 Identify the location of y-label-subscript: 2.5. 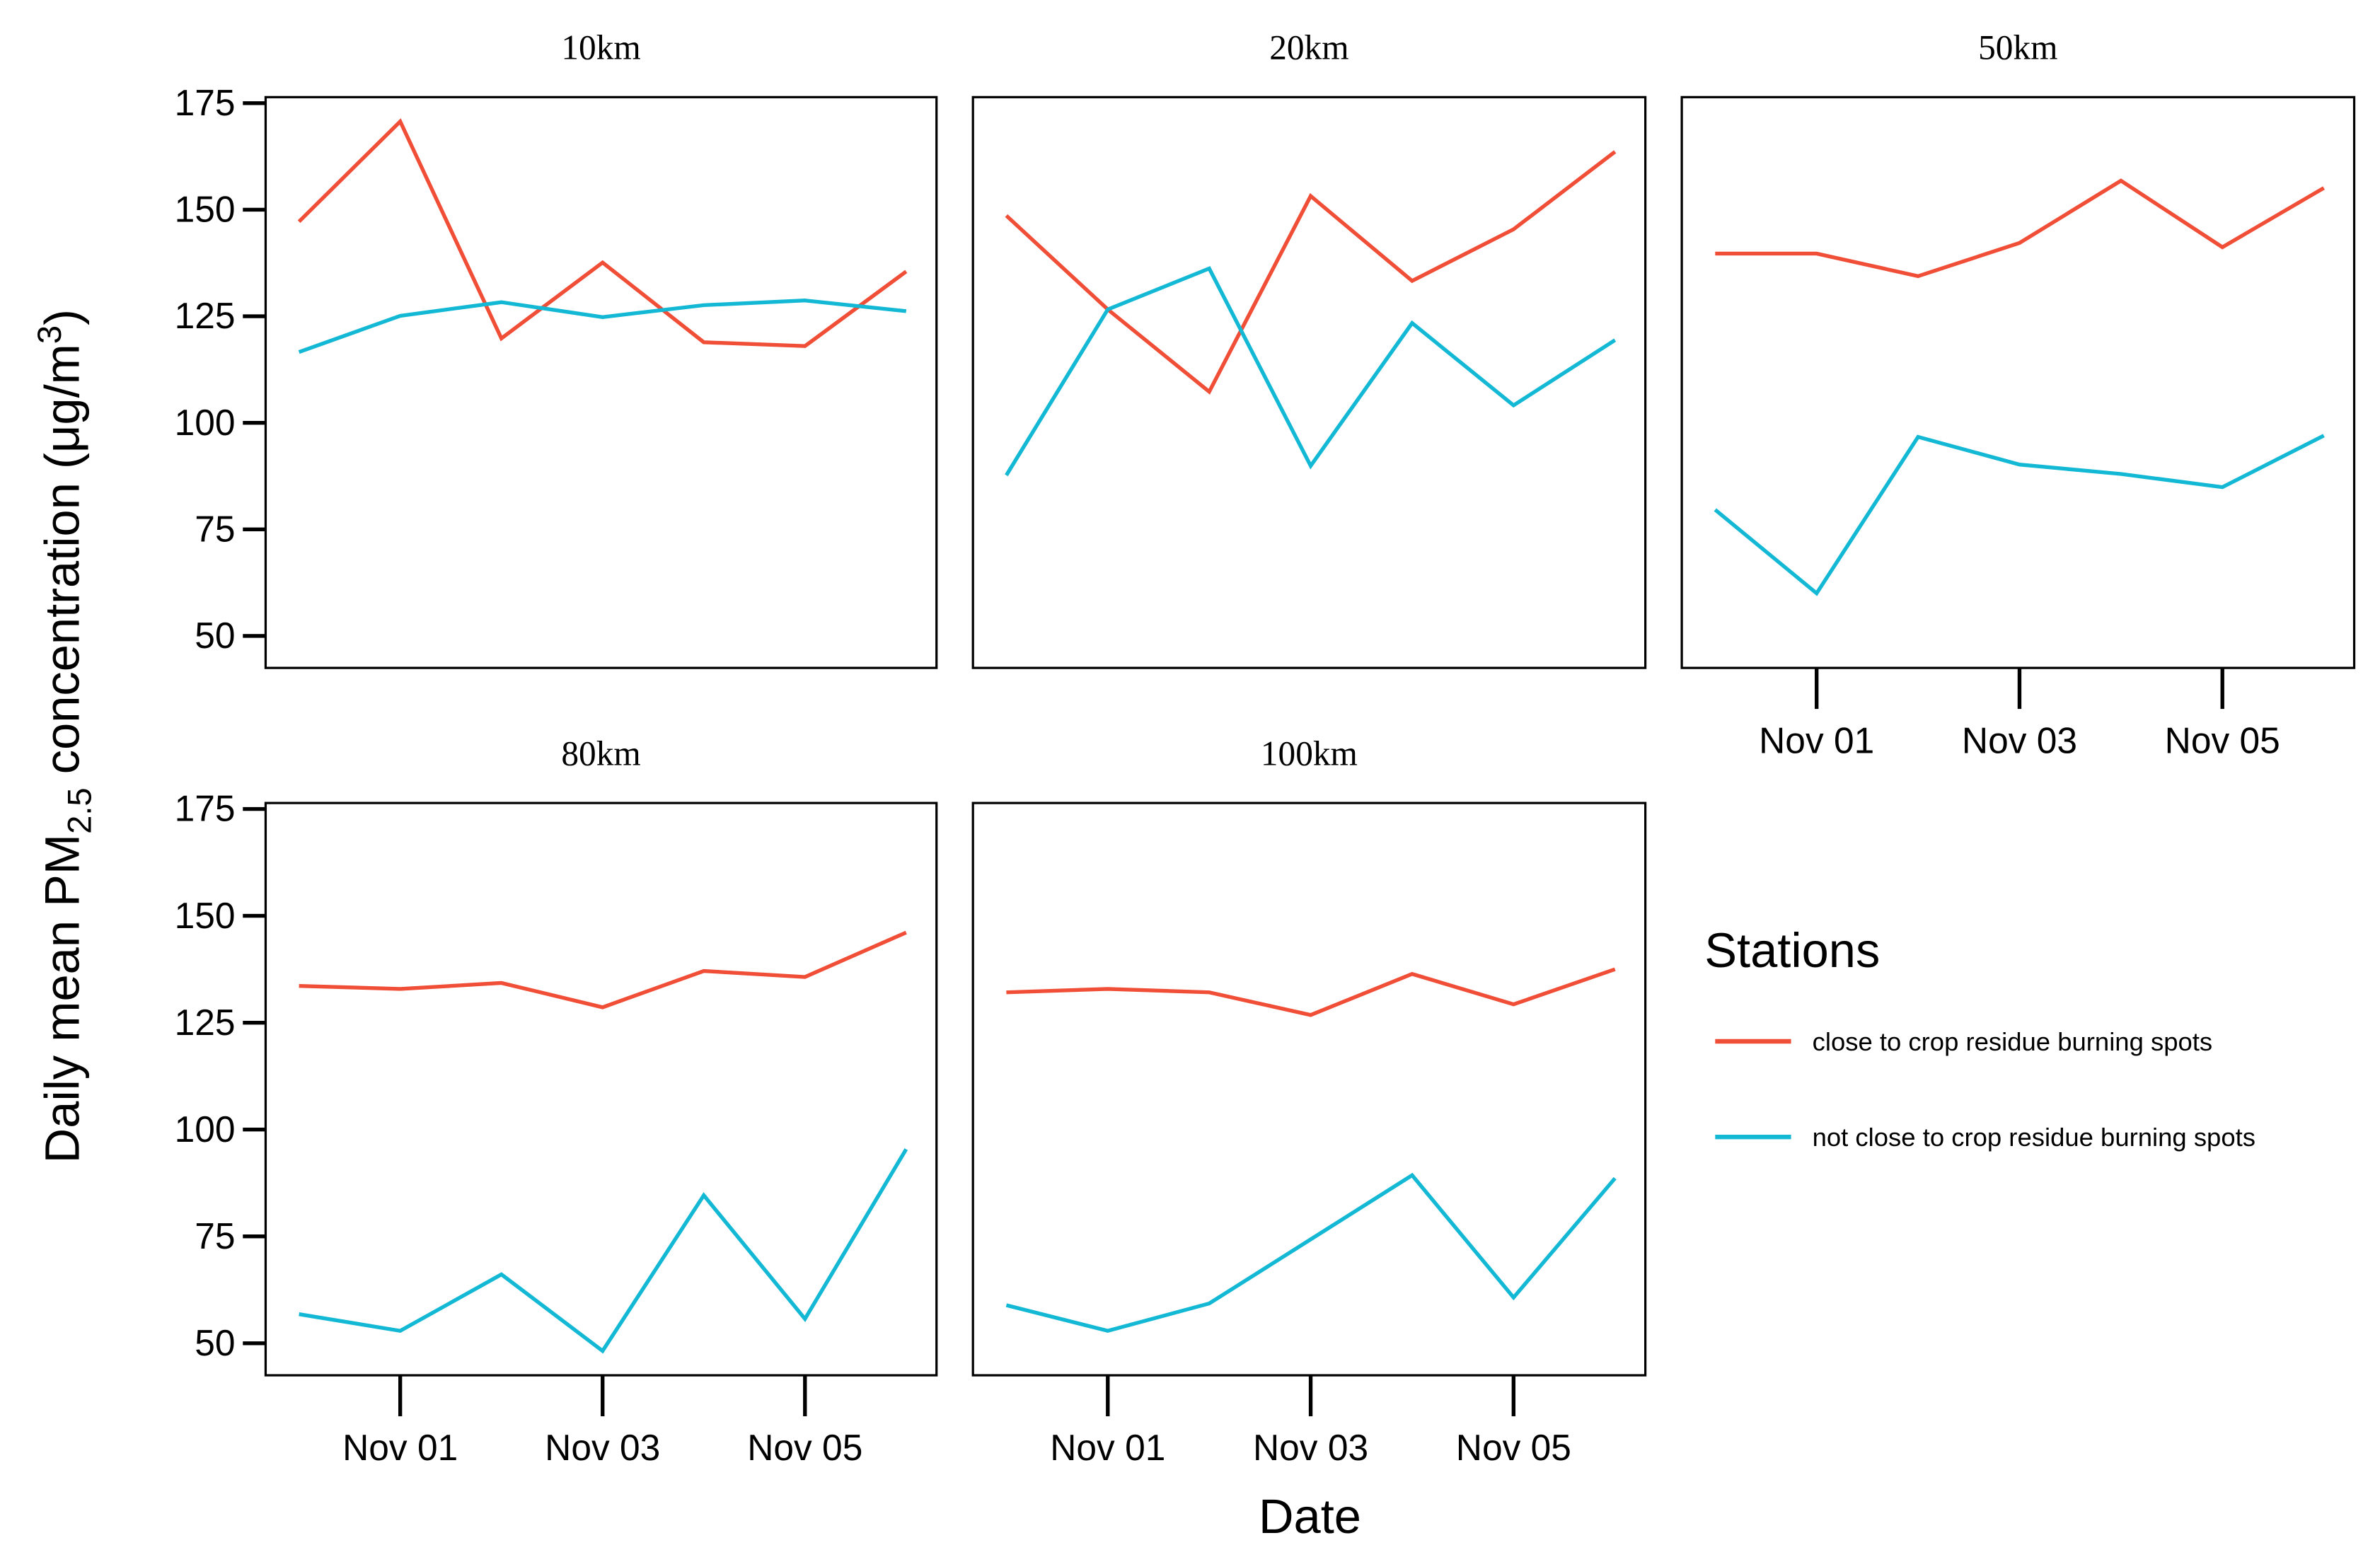
(81, 810).